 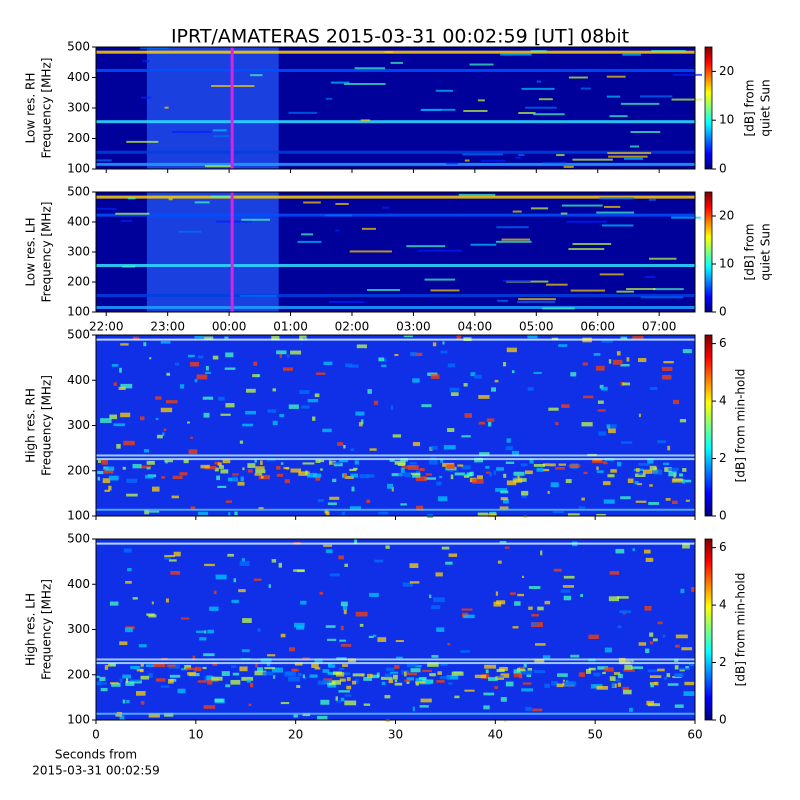 What do you see at coordinates (195, 735) in the screenshot?
I see `x-tick-label: 10` at bounding box center [195, 735].